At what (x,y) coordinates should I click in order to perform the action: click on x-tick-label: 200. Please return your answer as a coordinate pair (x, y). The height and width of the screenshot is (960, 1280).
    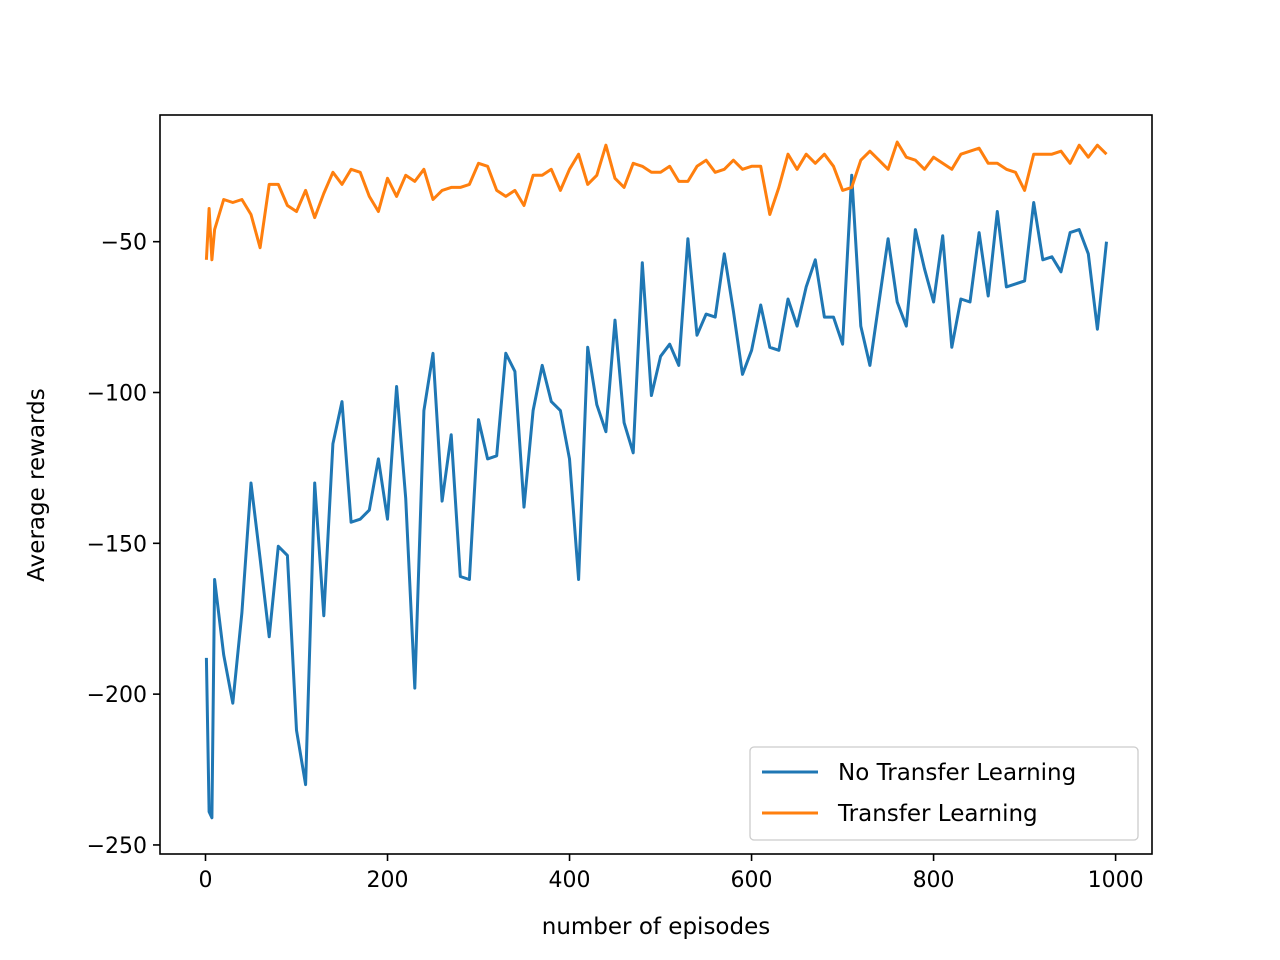
    Looking at the image, I should click on (388, 880).